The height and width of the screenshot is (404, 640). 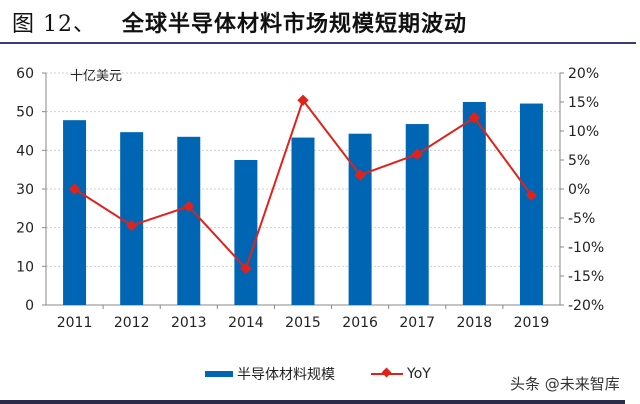 I want to click on y-left-tick-label: 40, so click(x=25, y=151).